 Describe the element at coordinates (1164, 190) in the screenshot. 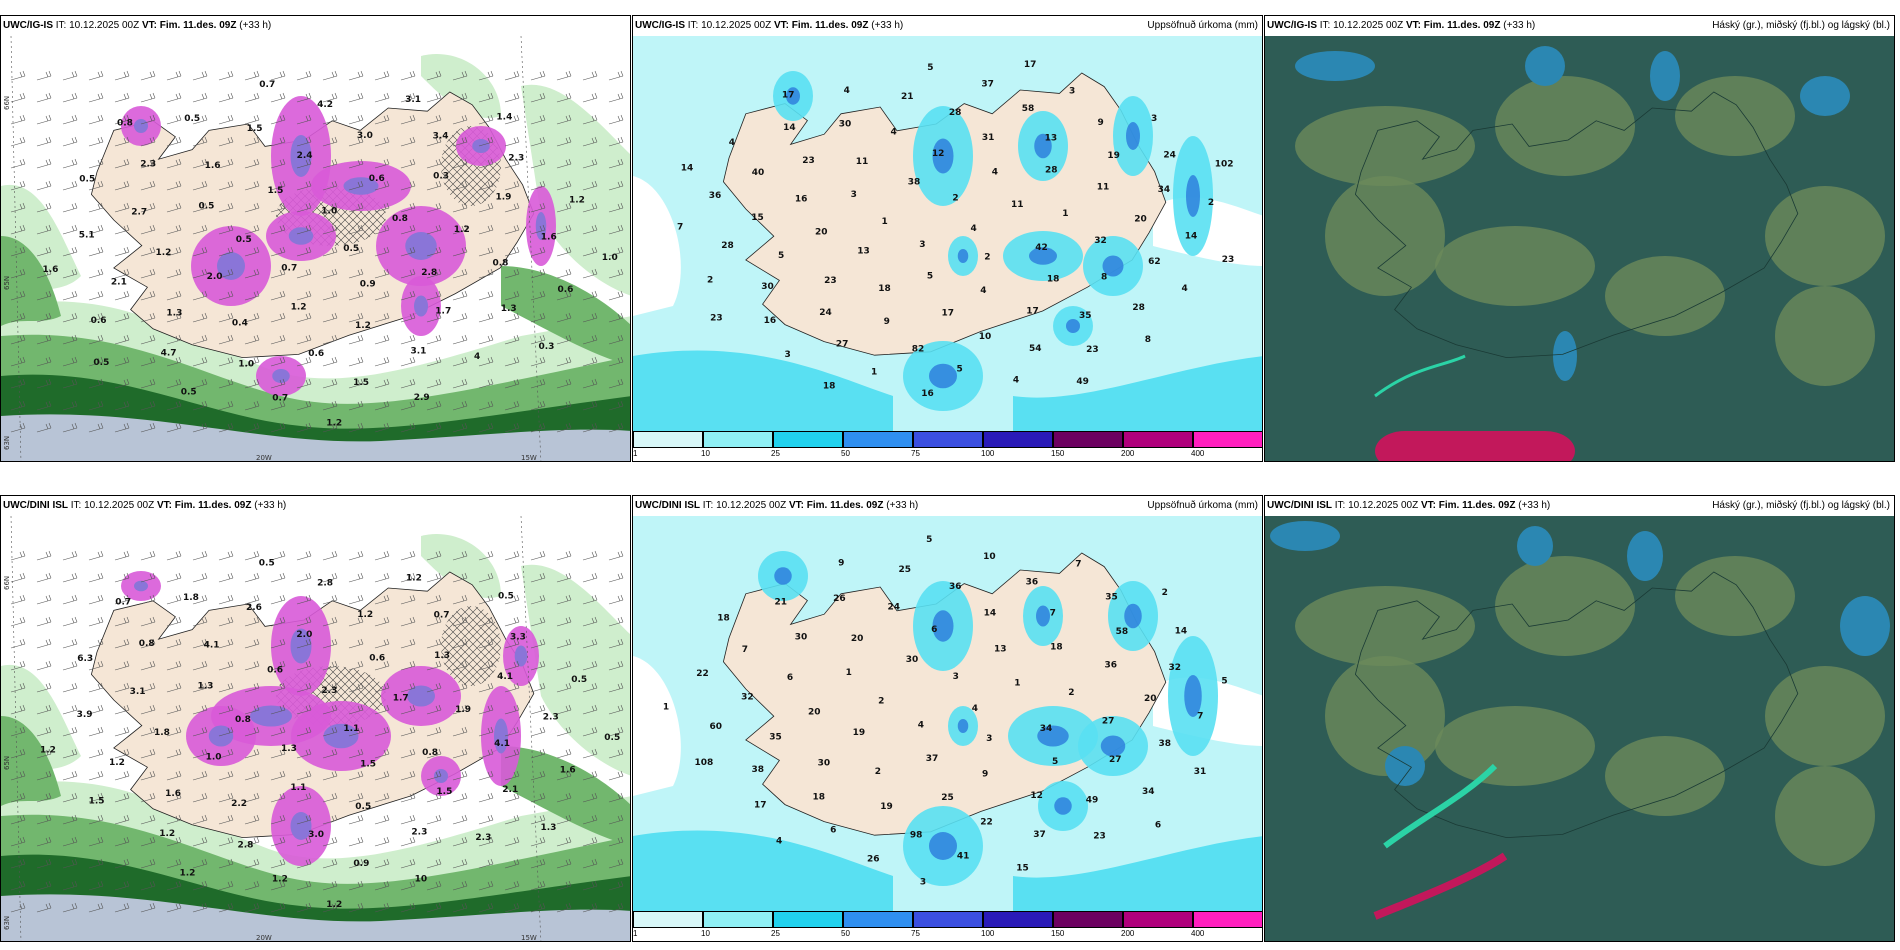

I see `precip-total-label: 34` at that location.